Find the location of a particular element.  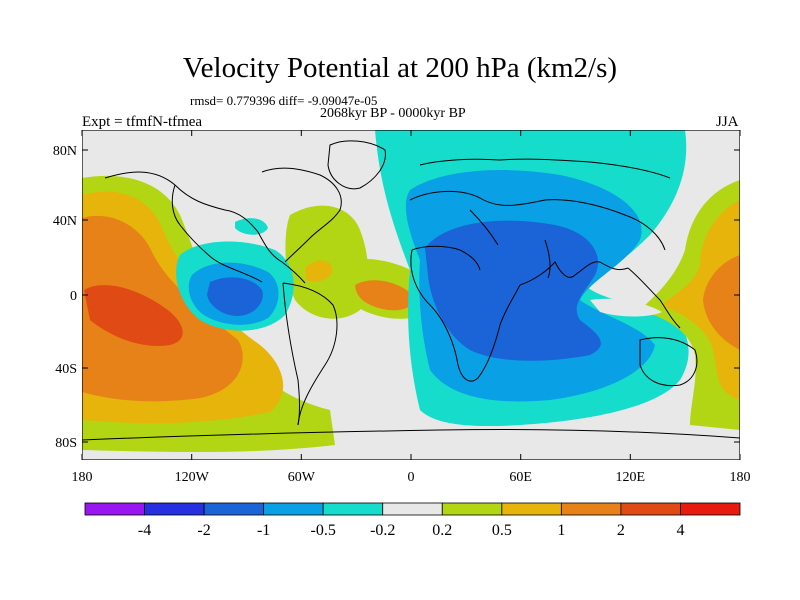

colorbar-label: -0.2 is located at coordinates (382, 530).